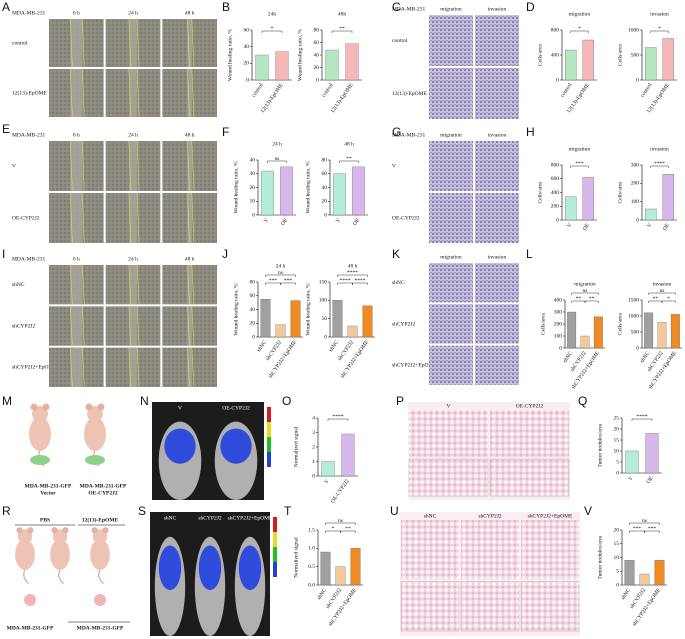 This screenshot has width=685, height=639. Describe the element at coordinates (103, 493) in the screenshot. I see `mouse-label: OE-CYP2J2` at that location.